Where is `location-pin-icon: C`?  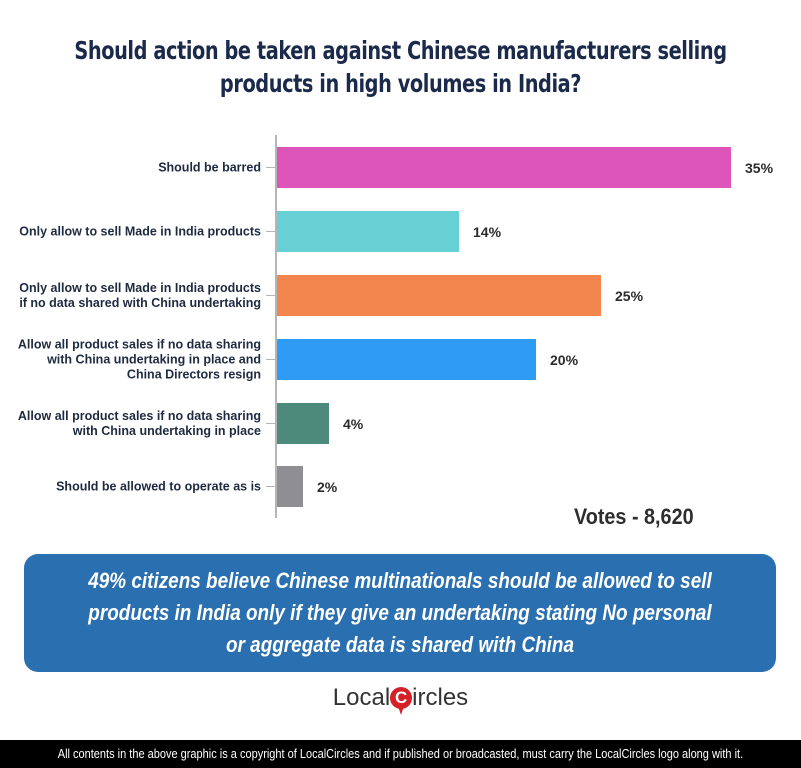 location-pin-icon: C is located at coordinates (401, 701).